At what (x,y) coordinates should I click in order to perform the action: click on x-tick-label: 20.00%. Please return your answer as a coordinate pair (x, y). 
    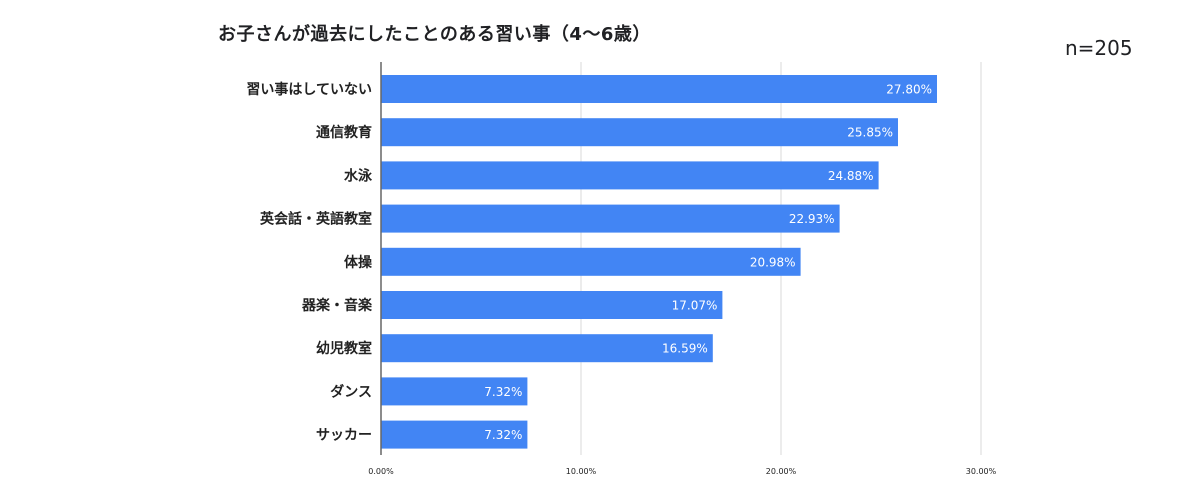
    Looking at the image, I should click on (781, 471).